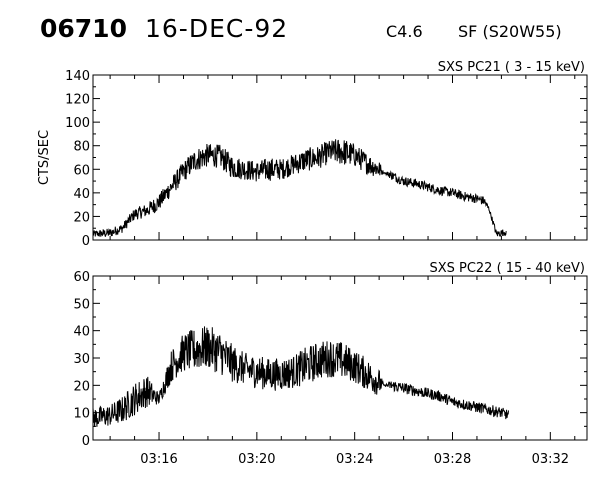  I want to click on y-axis-label: CTS/SEC, so click(44, 157).